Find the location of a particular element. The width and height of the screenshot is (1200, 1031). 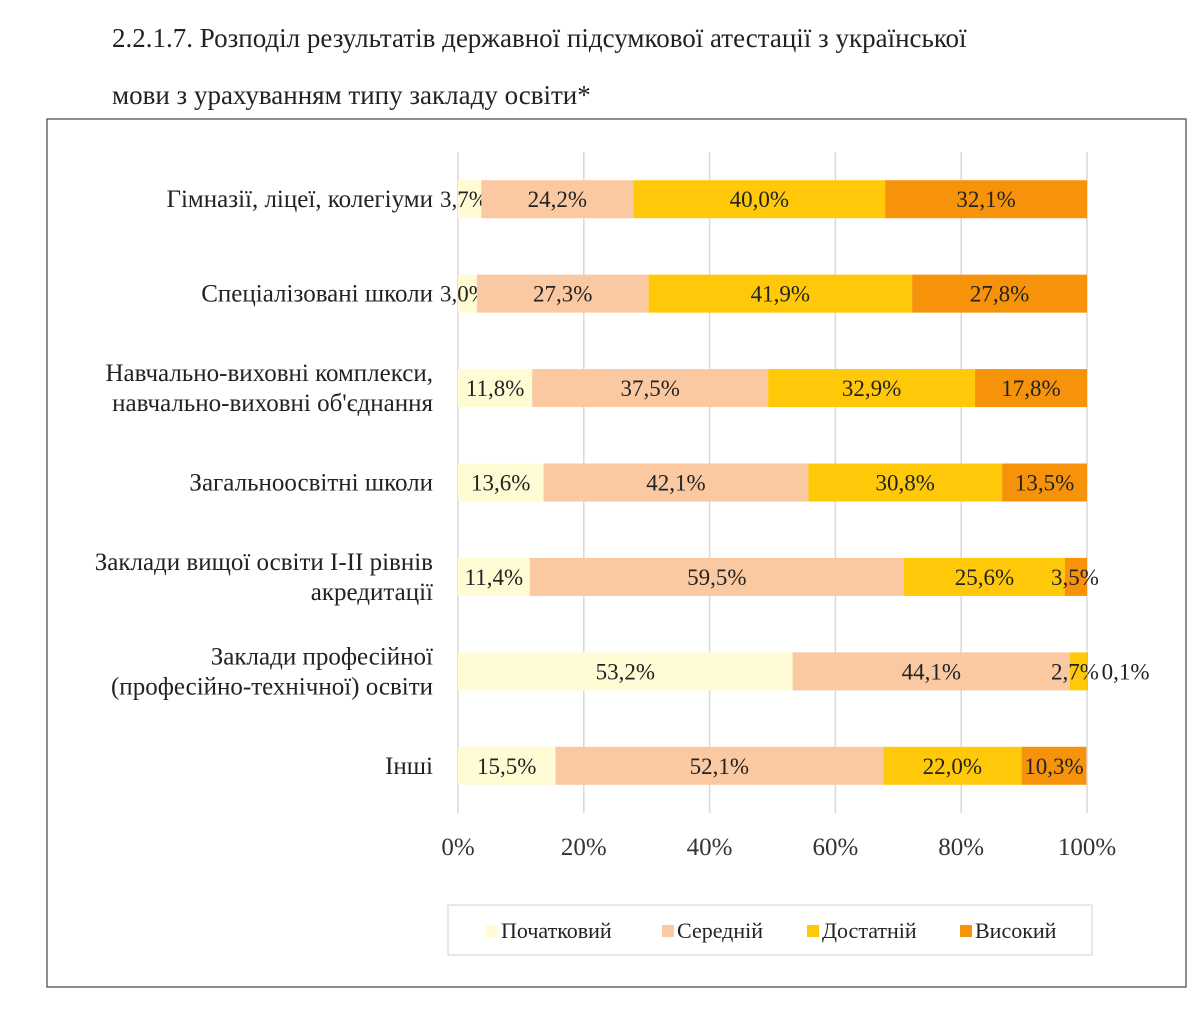

data-label: 52,1% is located at coordinates (719, 766).